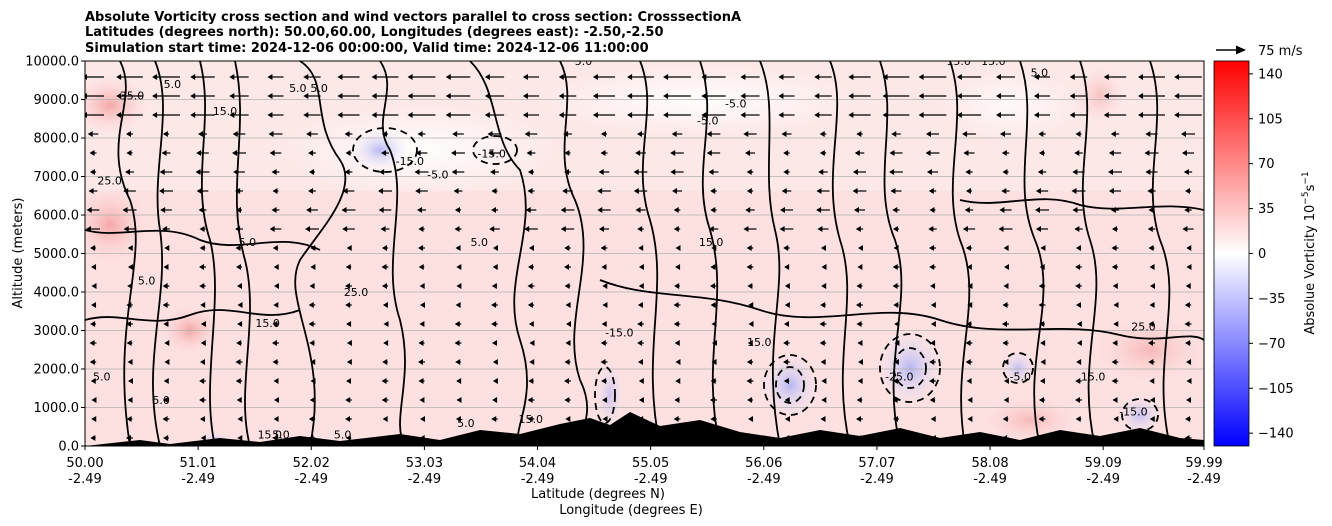 The height and width of the screenshot is (526, 1332). Describe the element at coordinates (1270, 119) in the screenshot. I see `colorbar-tick-label: 105` at that location.